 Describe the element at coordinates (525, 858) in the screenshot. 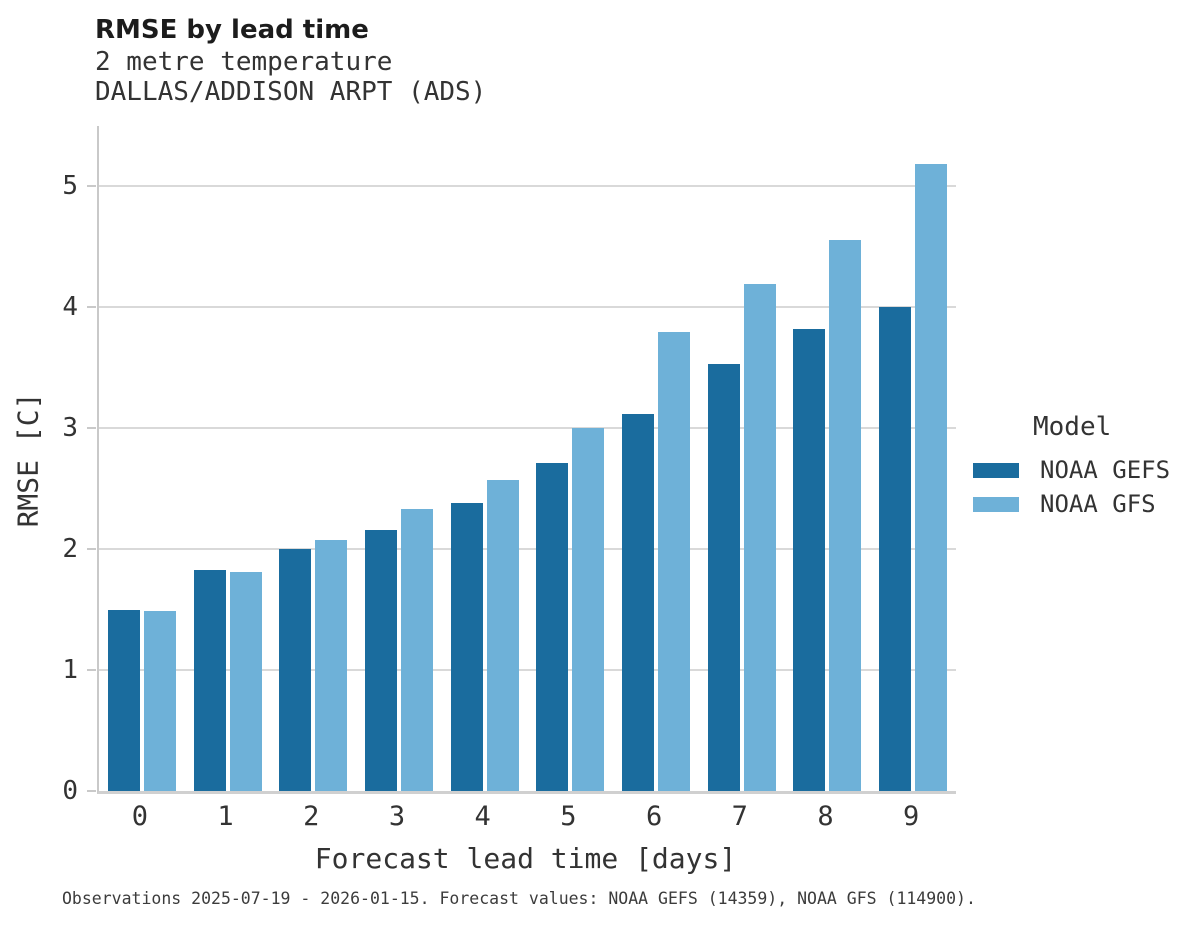

I see `x-axis-title: Forecast lead time [days]` at that location.